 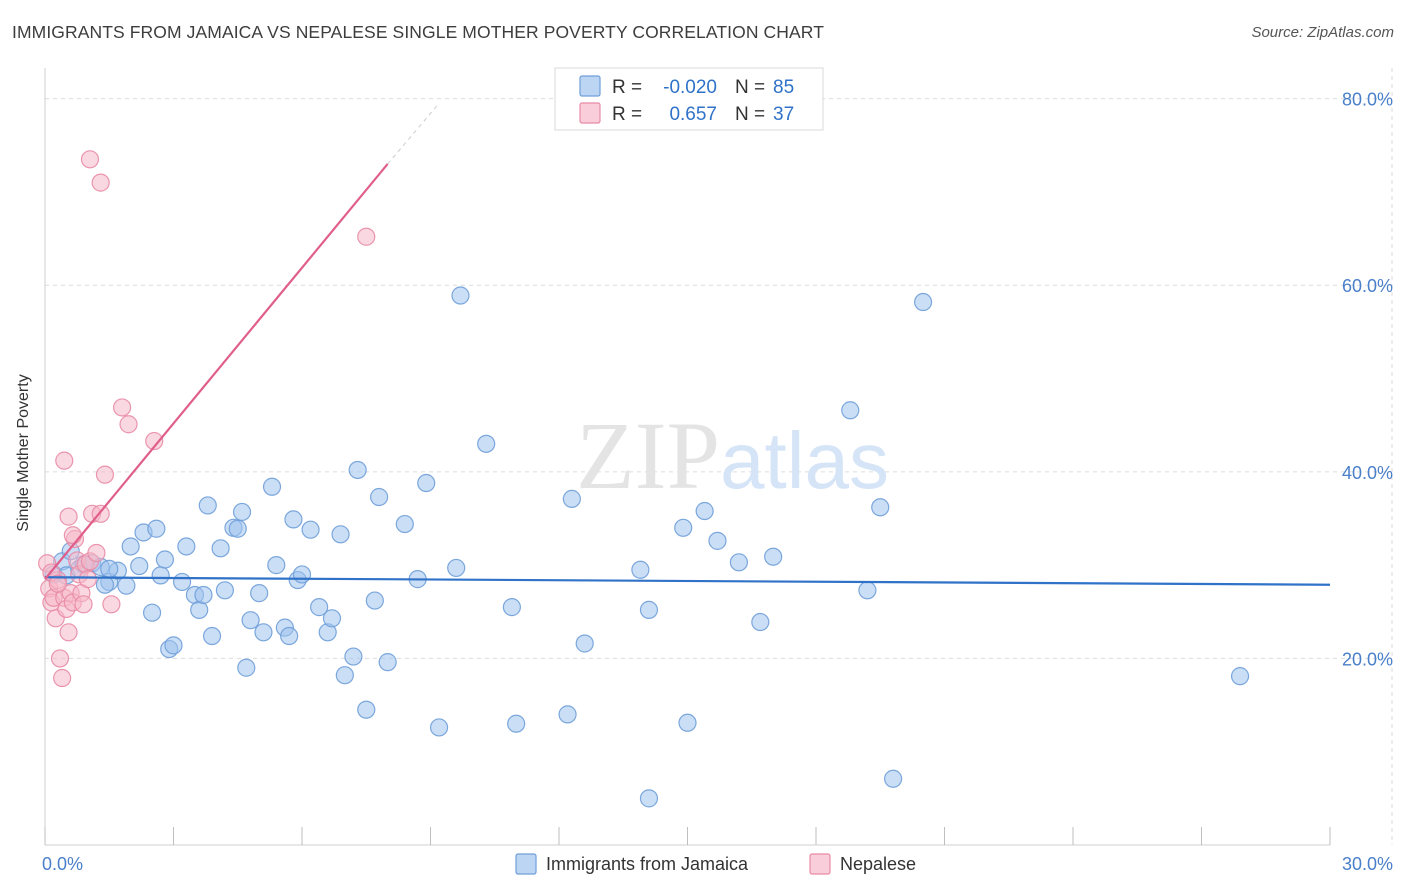 I want to click on stats-r-label-nepalese: R =, so click(x=627, y=114).